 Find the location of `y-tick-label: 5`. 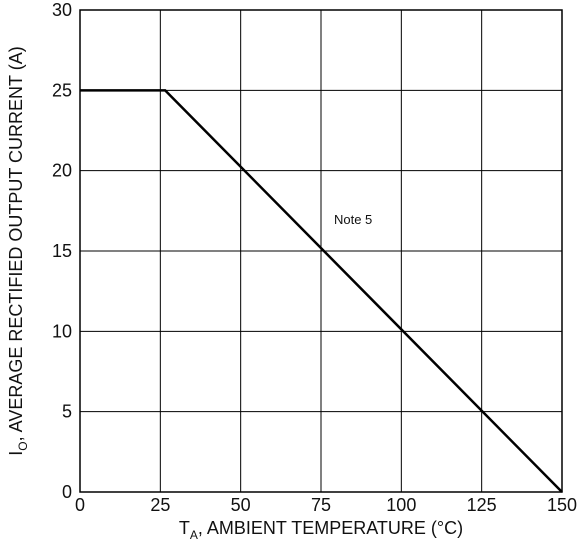

y-tick-label: 5 is located at coordinates (67, 412).